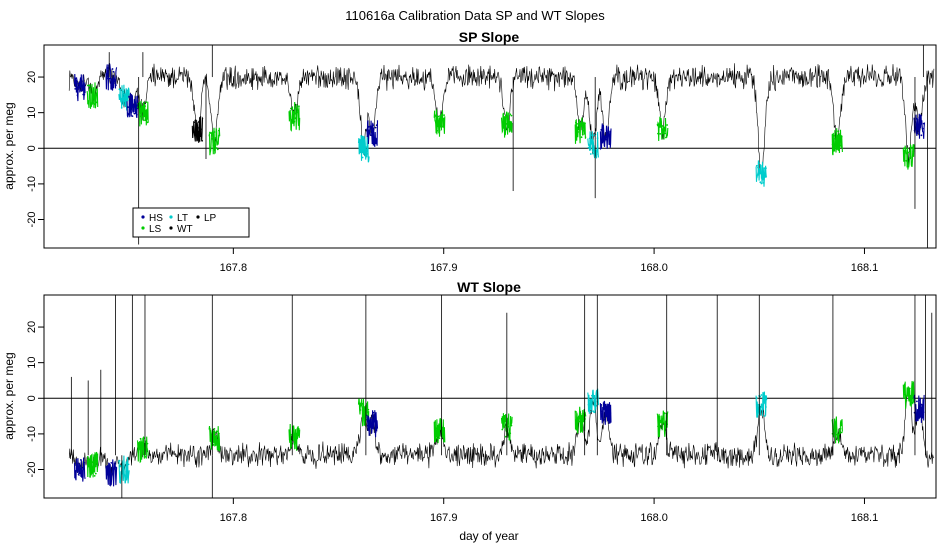 The height and width of the screenshot is (550, 950). Describe the element at coordinates (444, 268) in the screenshot. I see `x-tick-label: 167.9` at that location.